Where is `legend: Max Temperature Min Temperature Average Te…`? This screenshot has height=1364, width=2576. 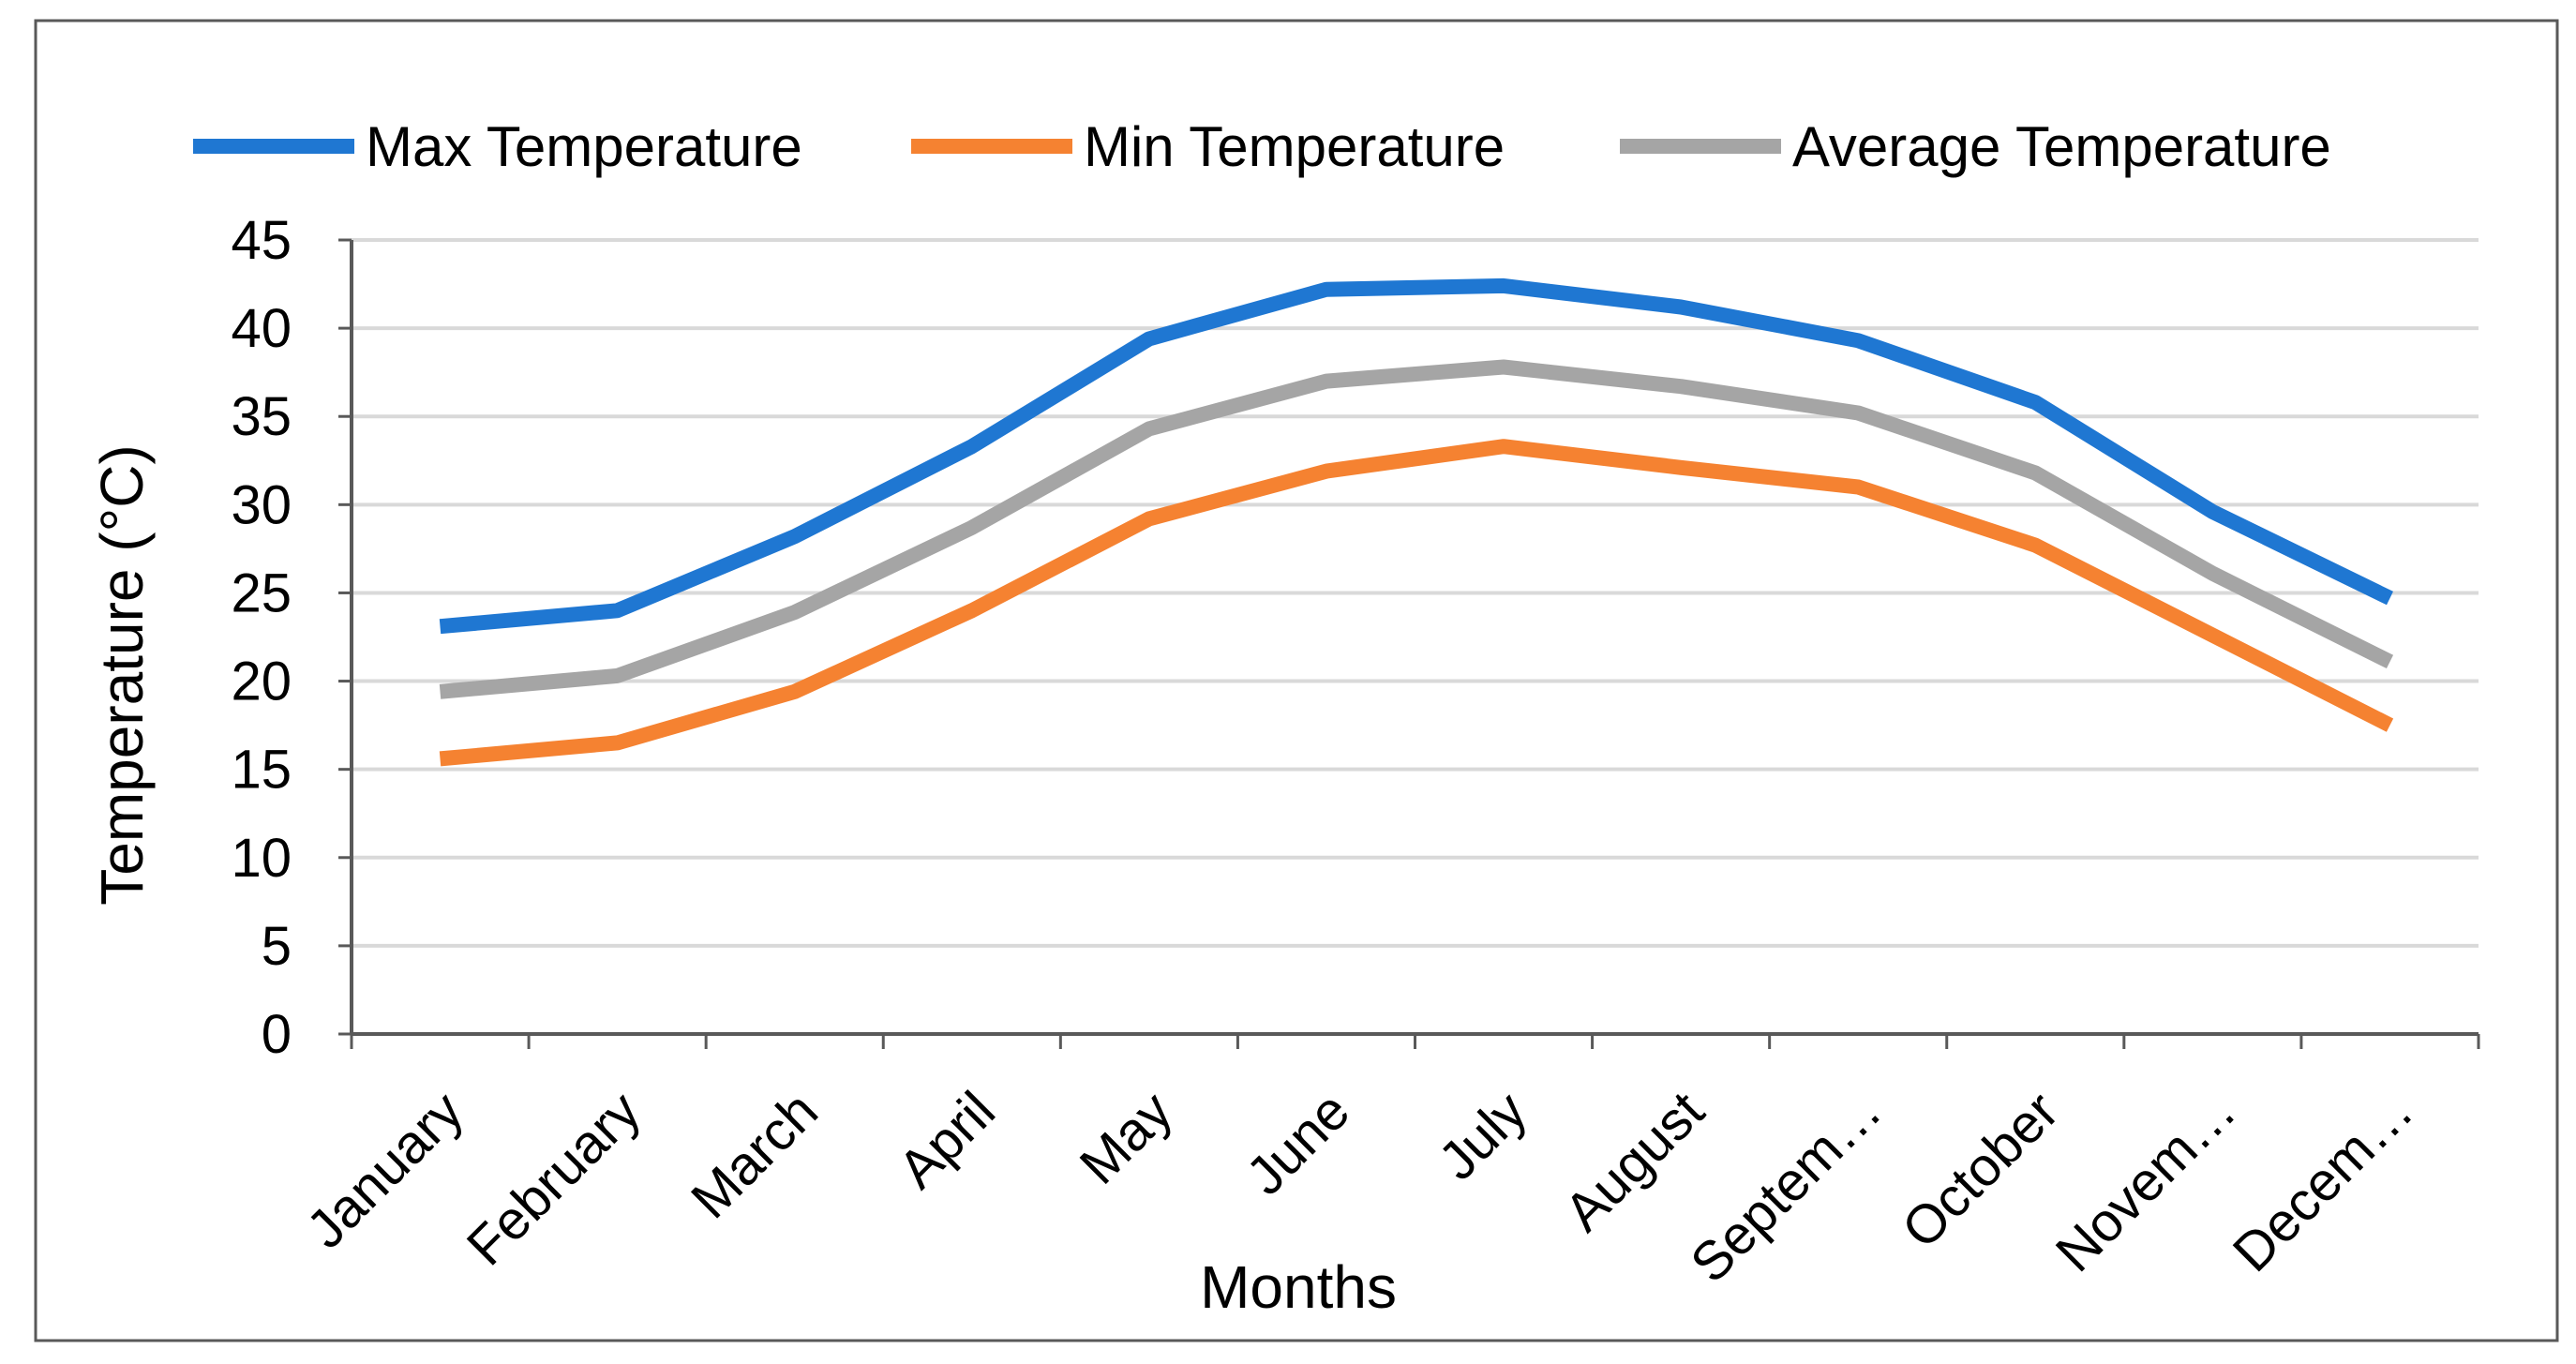 legend: Max Temperature Min Temperature Average Te… is located at coordinates (1262, 146).